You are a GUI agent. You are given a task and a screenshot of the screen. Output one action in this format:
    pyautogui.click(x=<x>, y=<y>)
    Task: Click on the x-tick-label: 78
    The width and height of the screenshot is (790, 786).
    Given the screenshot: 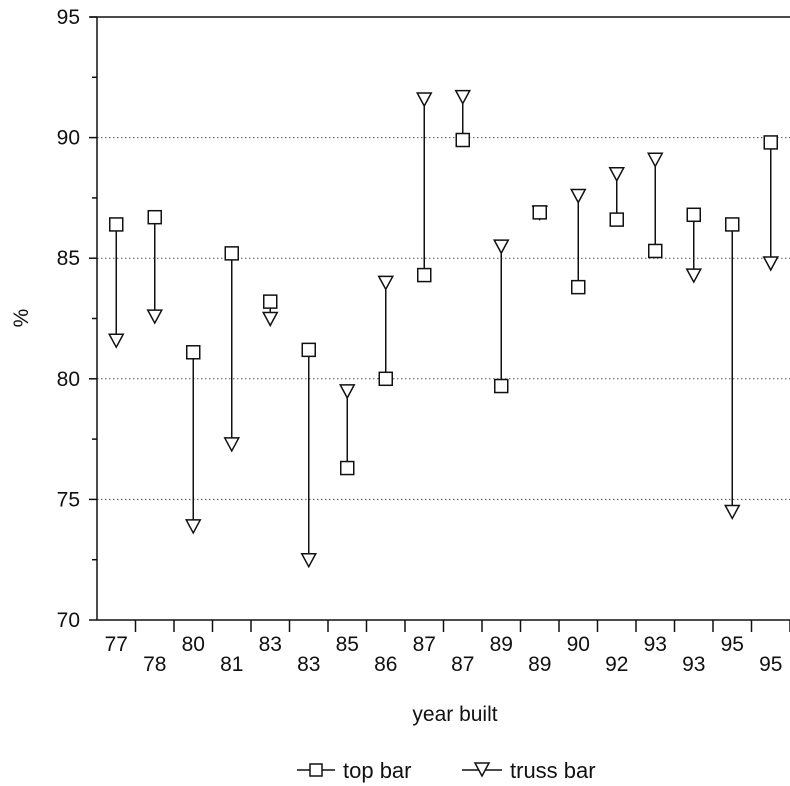 What is the action you would take?
    pyautogui.click(x=154, y=664)
    